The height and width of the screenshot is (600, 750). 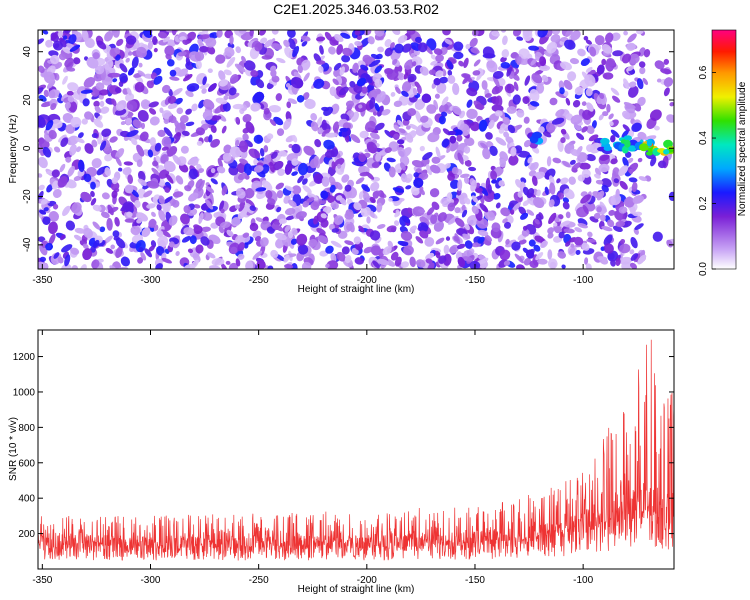 What do you see at coordinates (150, 280) in the screenshot?
I see `x-tick-label: -300` at bounding box center [150, 280].